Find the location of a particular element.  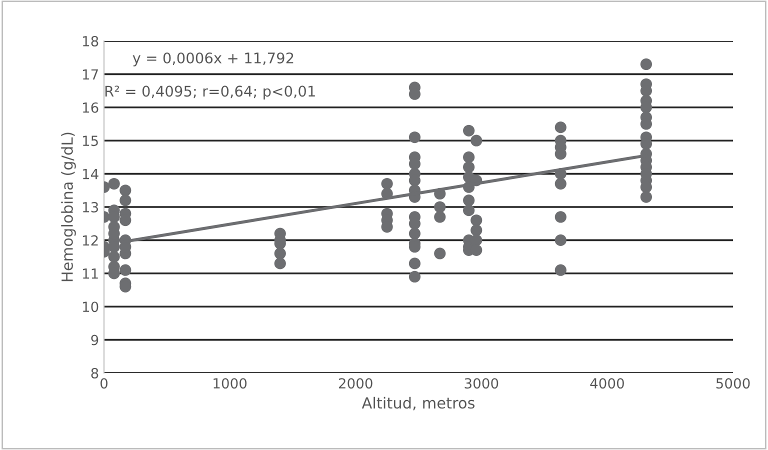

y-tick-label: 11 is located at coordinates (90, 273).